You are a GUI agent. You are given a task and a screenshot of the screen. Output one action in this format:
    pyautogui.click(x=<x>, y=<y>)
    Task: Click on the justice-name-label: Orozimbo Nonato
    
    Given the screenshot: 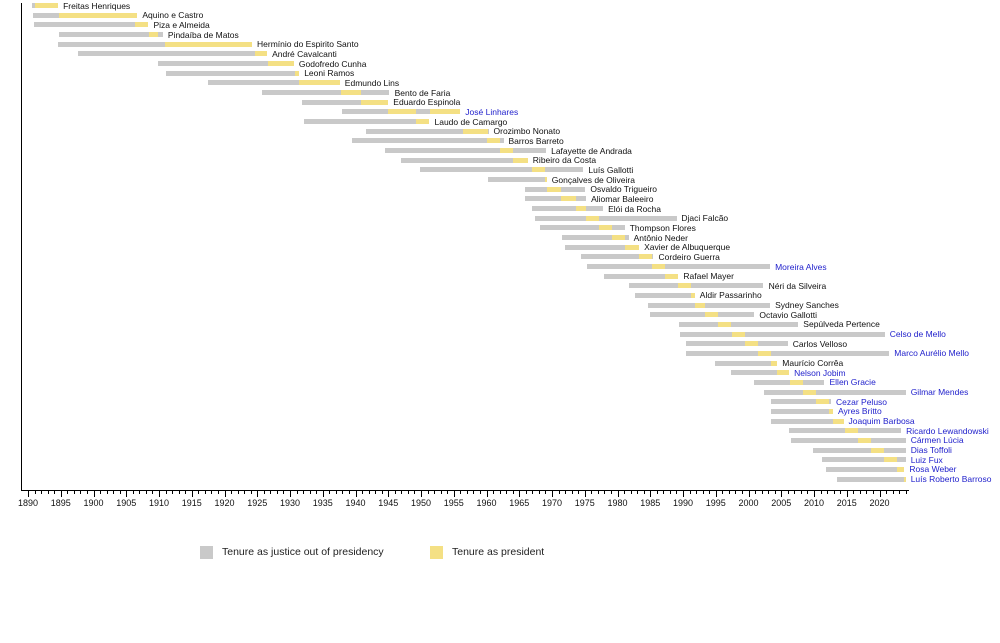 What is the action you would take?
    pyautogui.click(x=527, y=131)
    